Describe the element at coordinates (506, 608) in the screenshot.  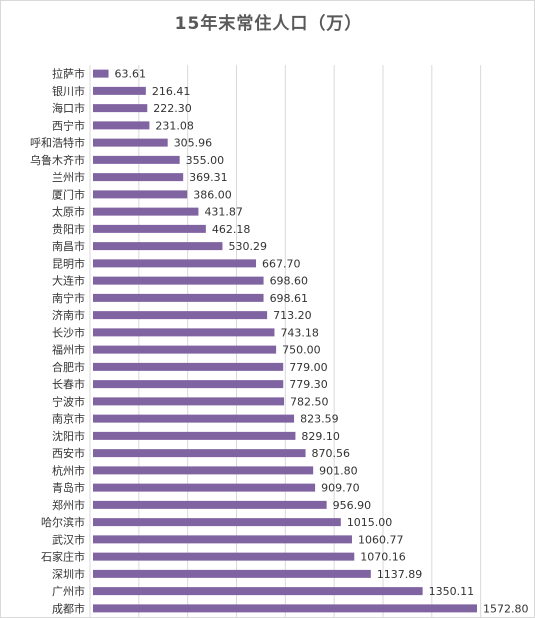
I see `bar-value-label: 1572.80` at that location.